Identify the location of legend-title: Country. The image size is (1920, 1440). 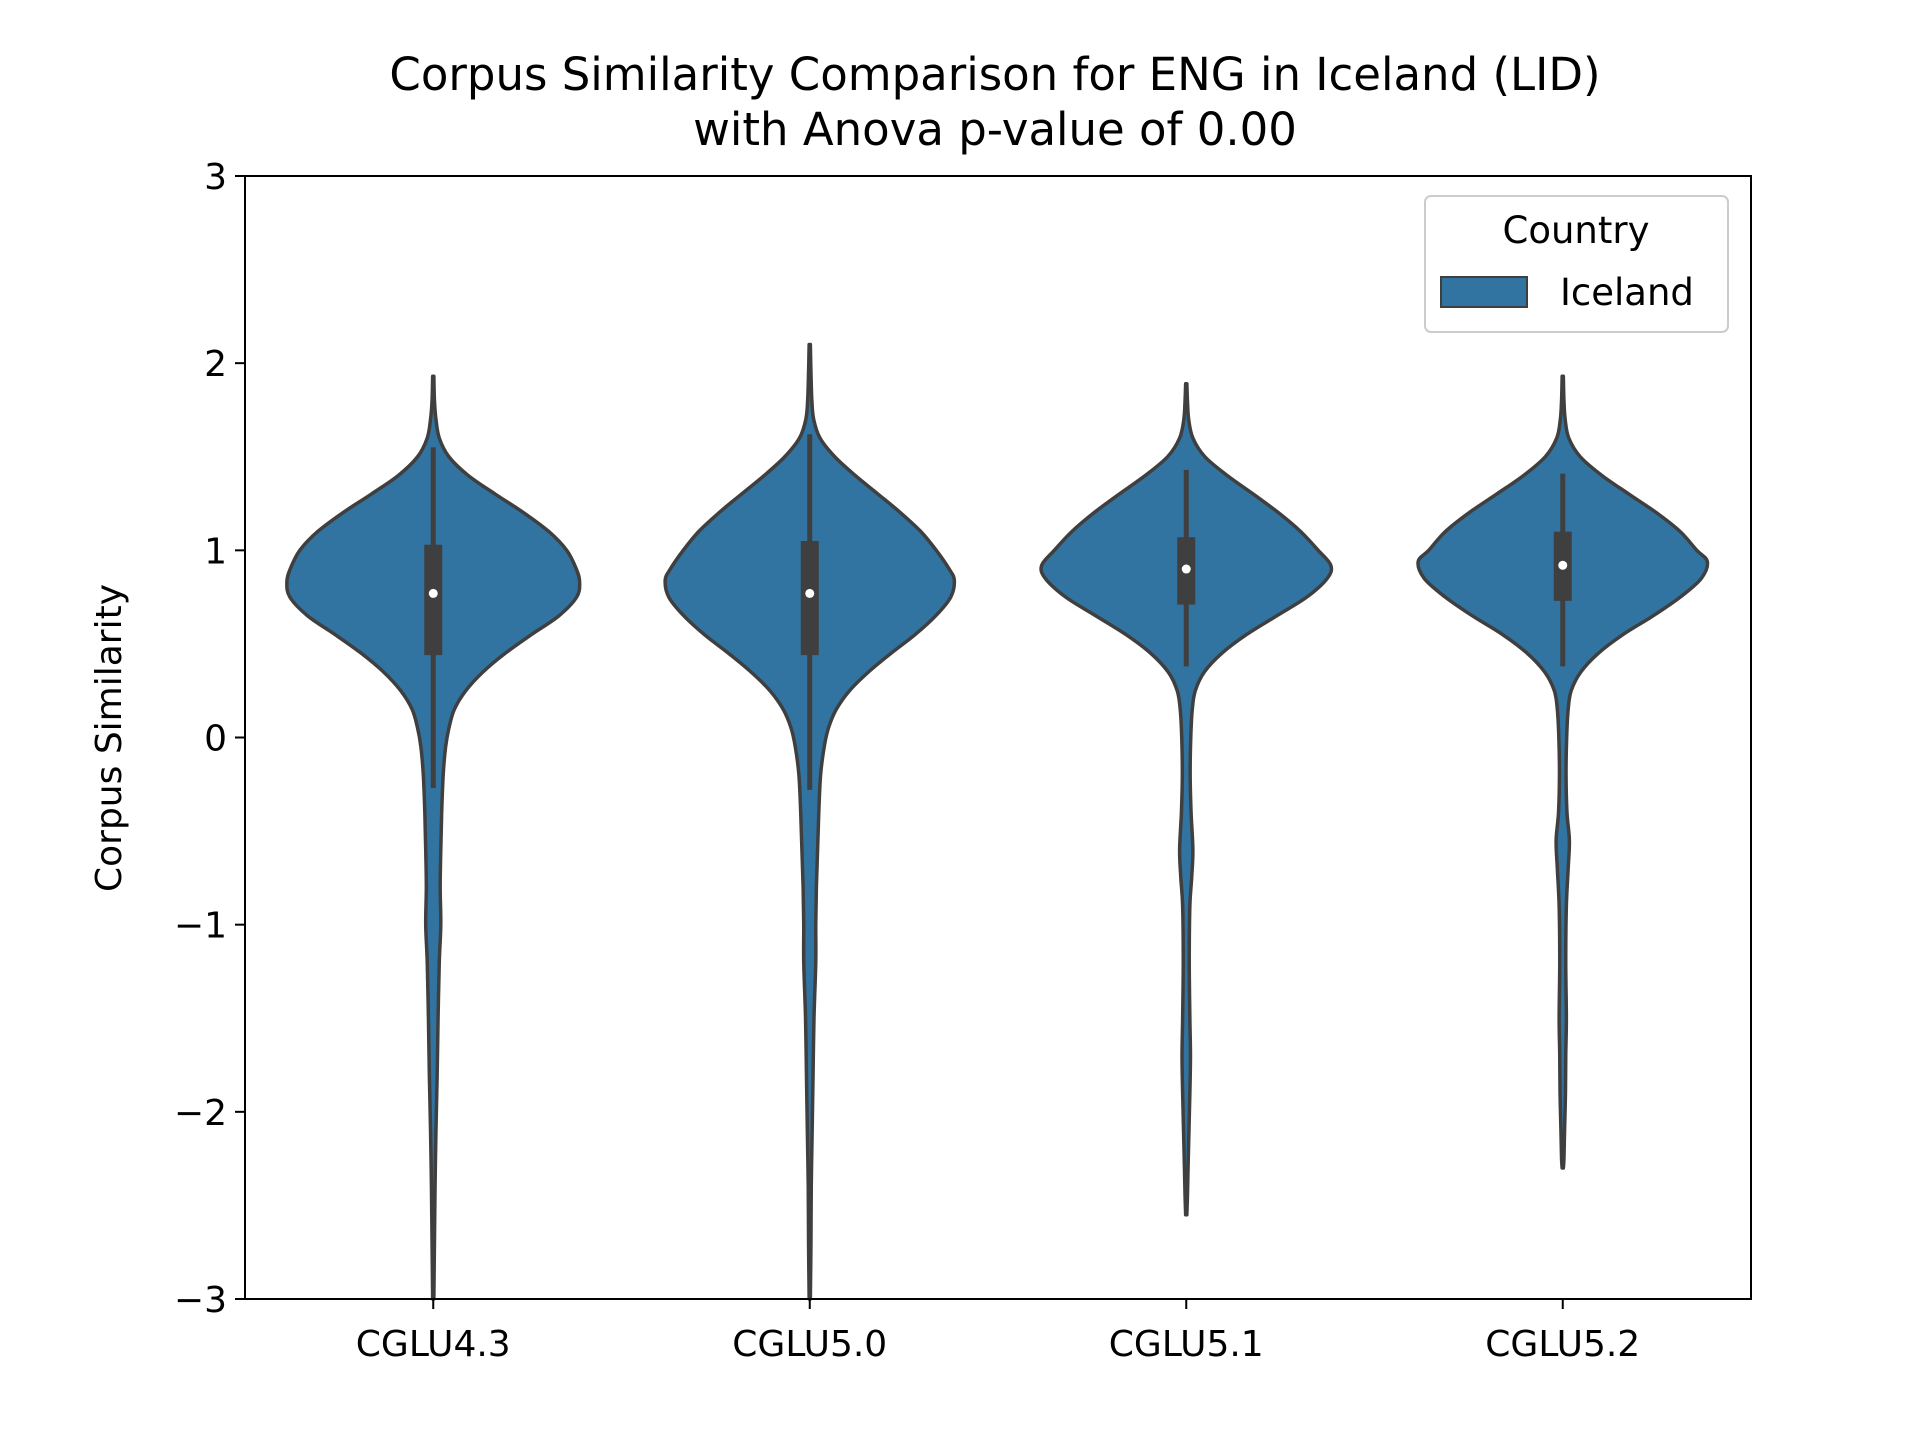
(1576, 230).